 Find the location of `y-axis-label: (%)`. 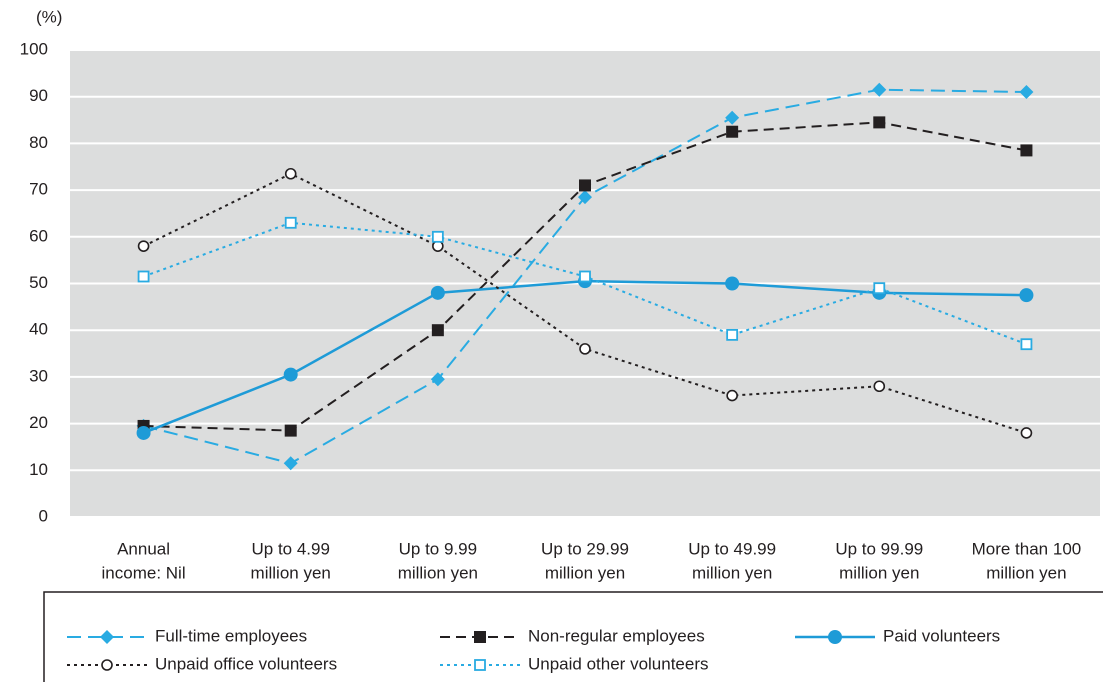

y-axis-label: (%) is located at coordinates (49, 16).